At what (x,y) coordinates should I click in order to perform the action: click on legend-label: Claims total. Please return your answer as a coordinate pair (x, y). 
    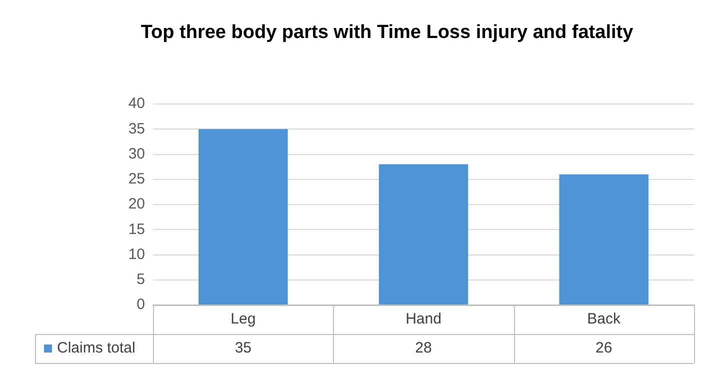
    Looking at the image, I should click on (96, 348).